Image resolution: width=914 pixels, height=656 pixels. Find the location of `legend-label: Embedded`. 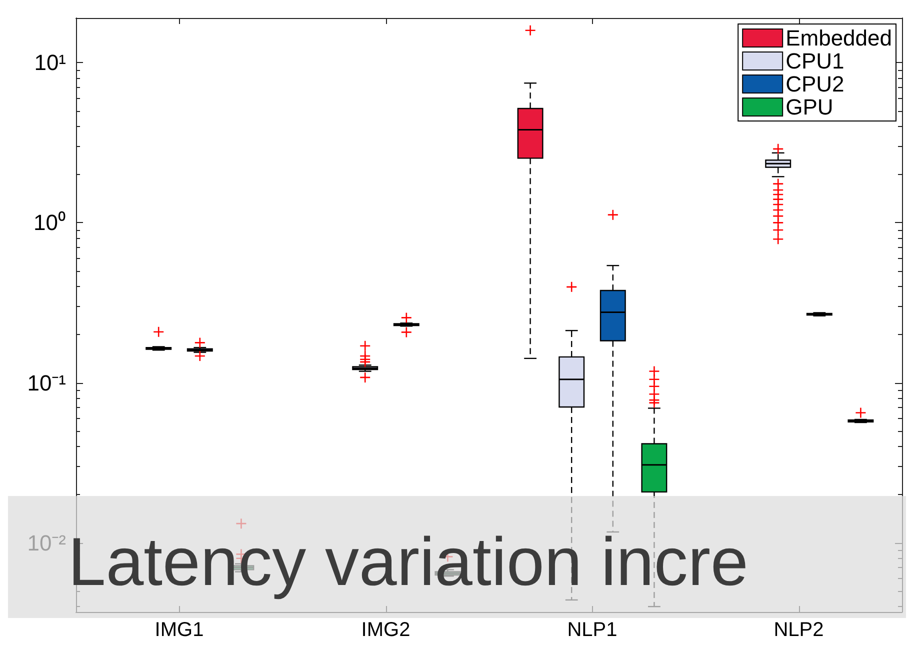

legend-label: Embedded is located at coordinates (839, 38).